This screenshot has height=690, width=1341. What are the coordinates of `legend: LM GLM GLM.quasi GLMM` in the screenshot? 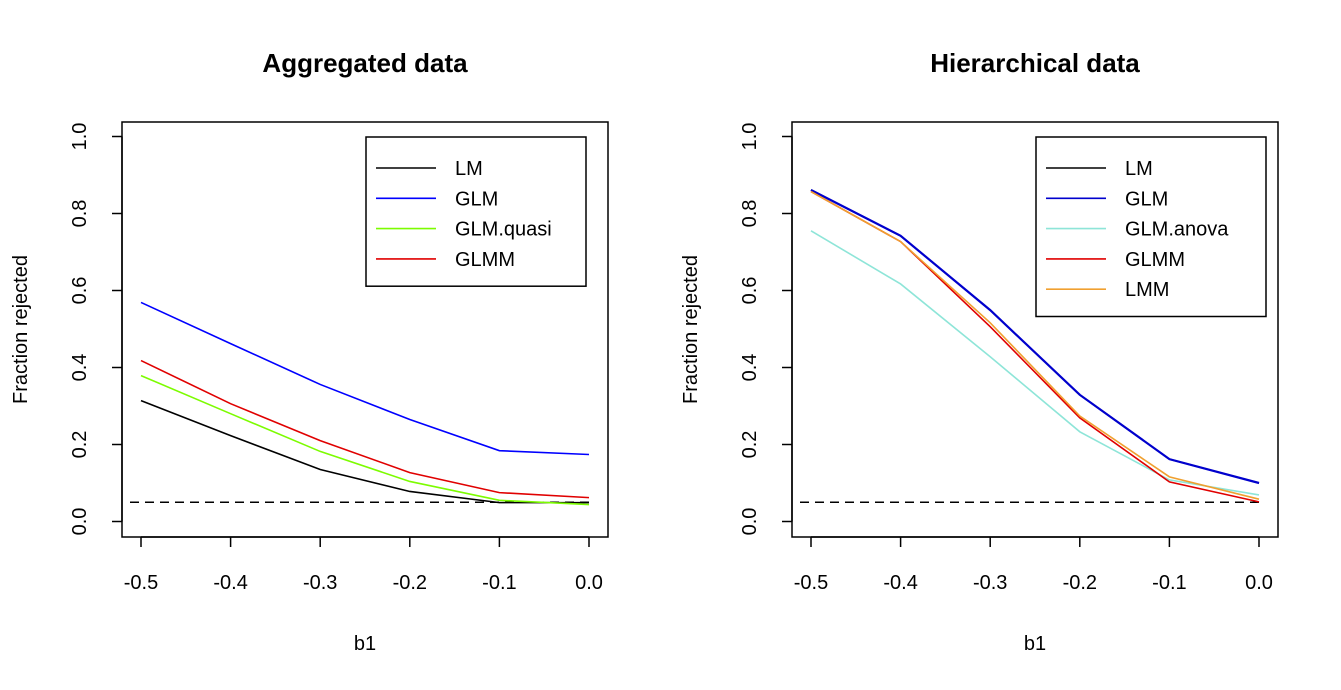 It's located at (476, 211).